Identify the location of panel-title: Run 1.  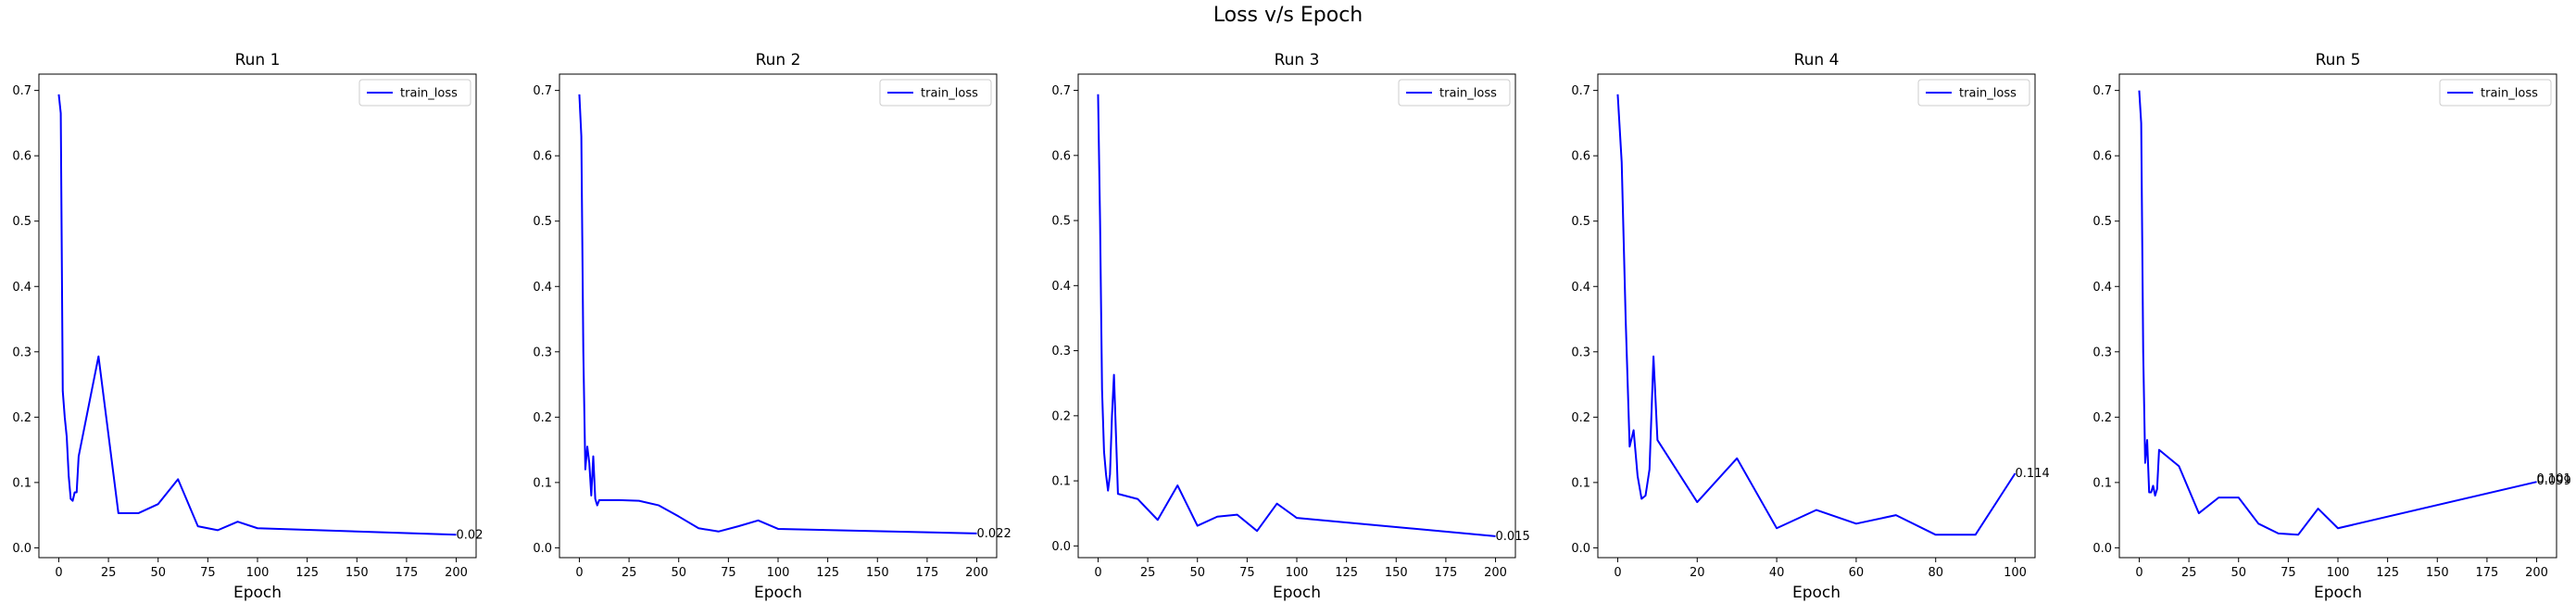
(258, 60).